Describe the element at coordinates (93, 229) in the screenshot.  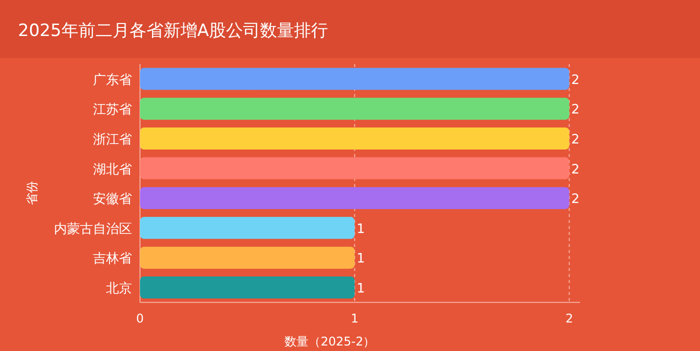
I see `y-tick-label: 内蒙古自治区` at that location.